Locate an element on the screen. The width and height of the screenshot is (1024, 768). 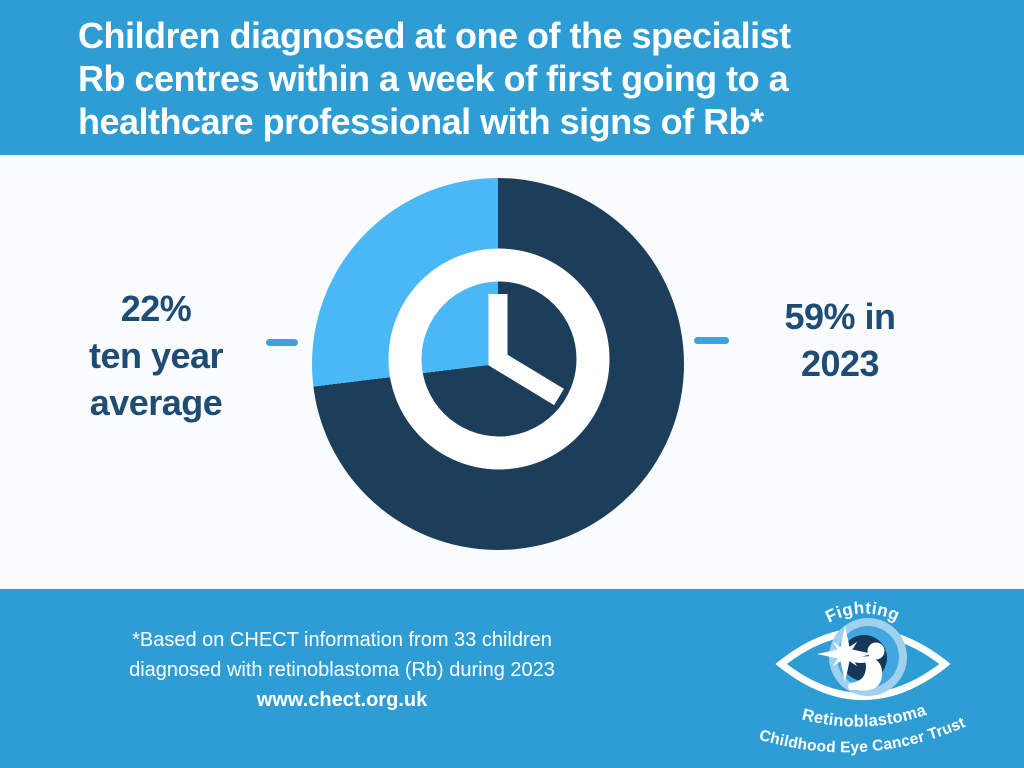
connector-dash-left is located at coordinates (282, 342).